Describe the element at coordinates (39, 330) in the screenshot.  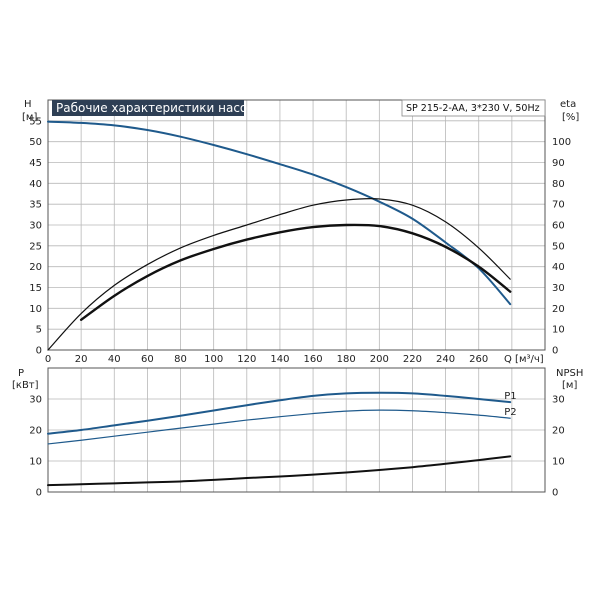
I see `y-left-tick-label: 5` at that location.